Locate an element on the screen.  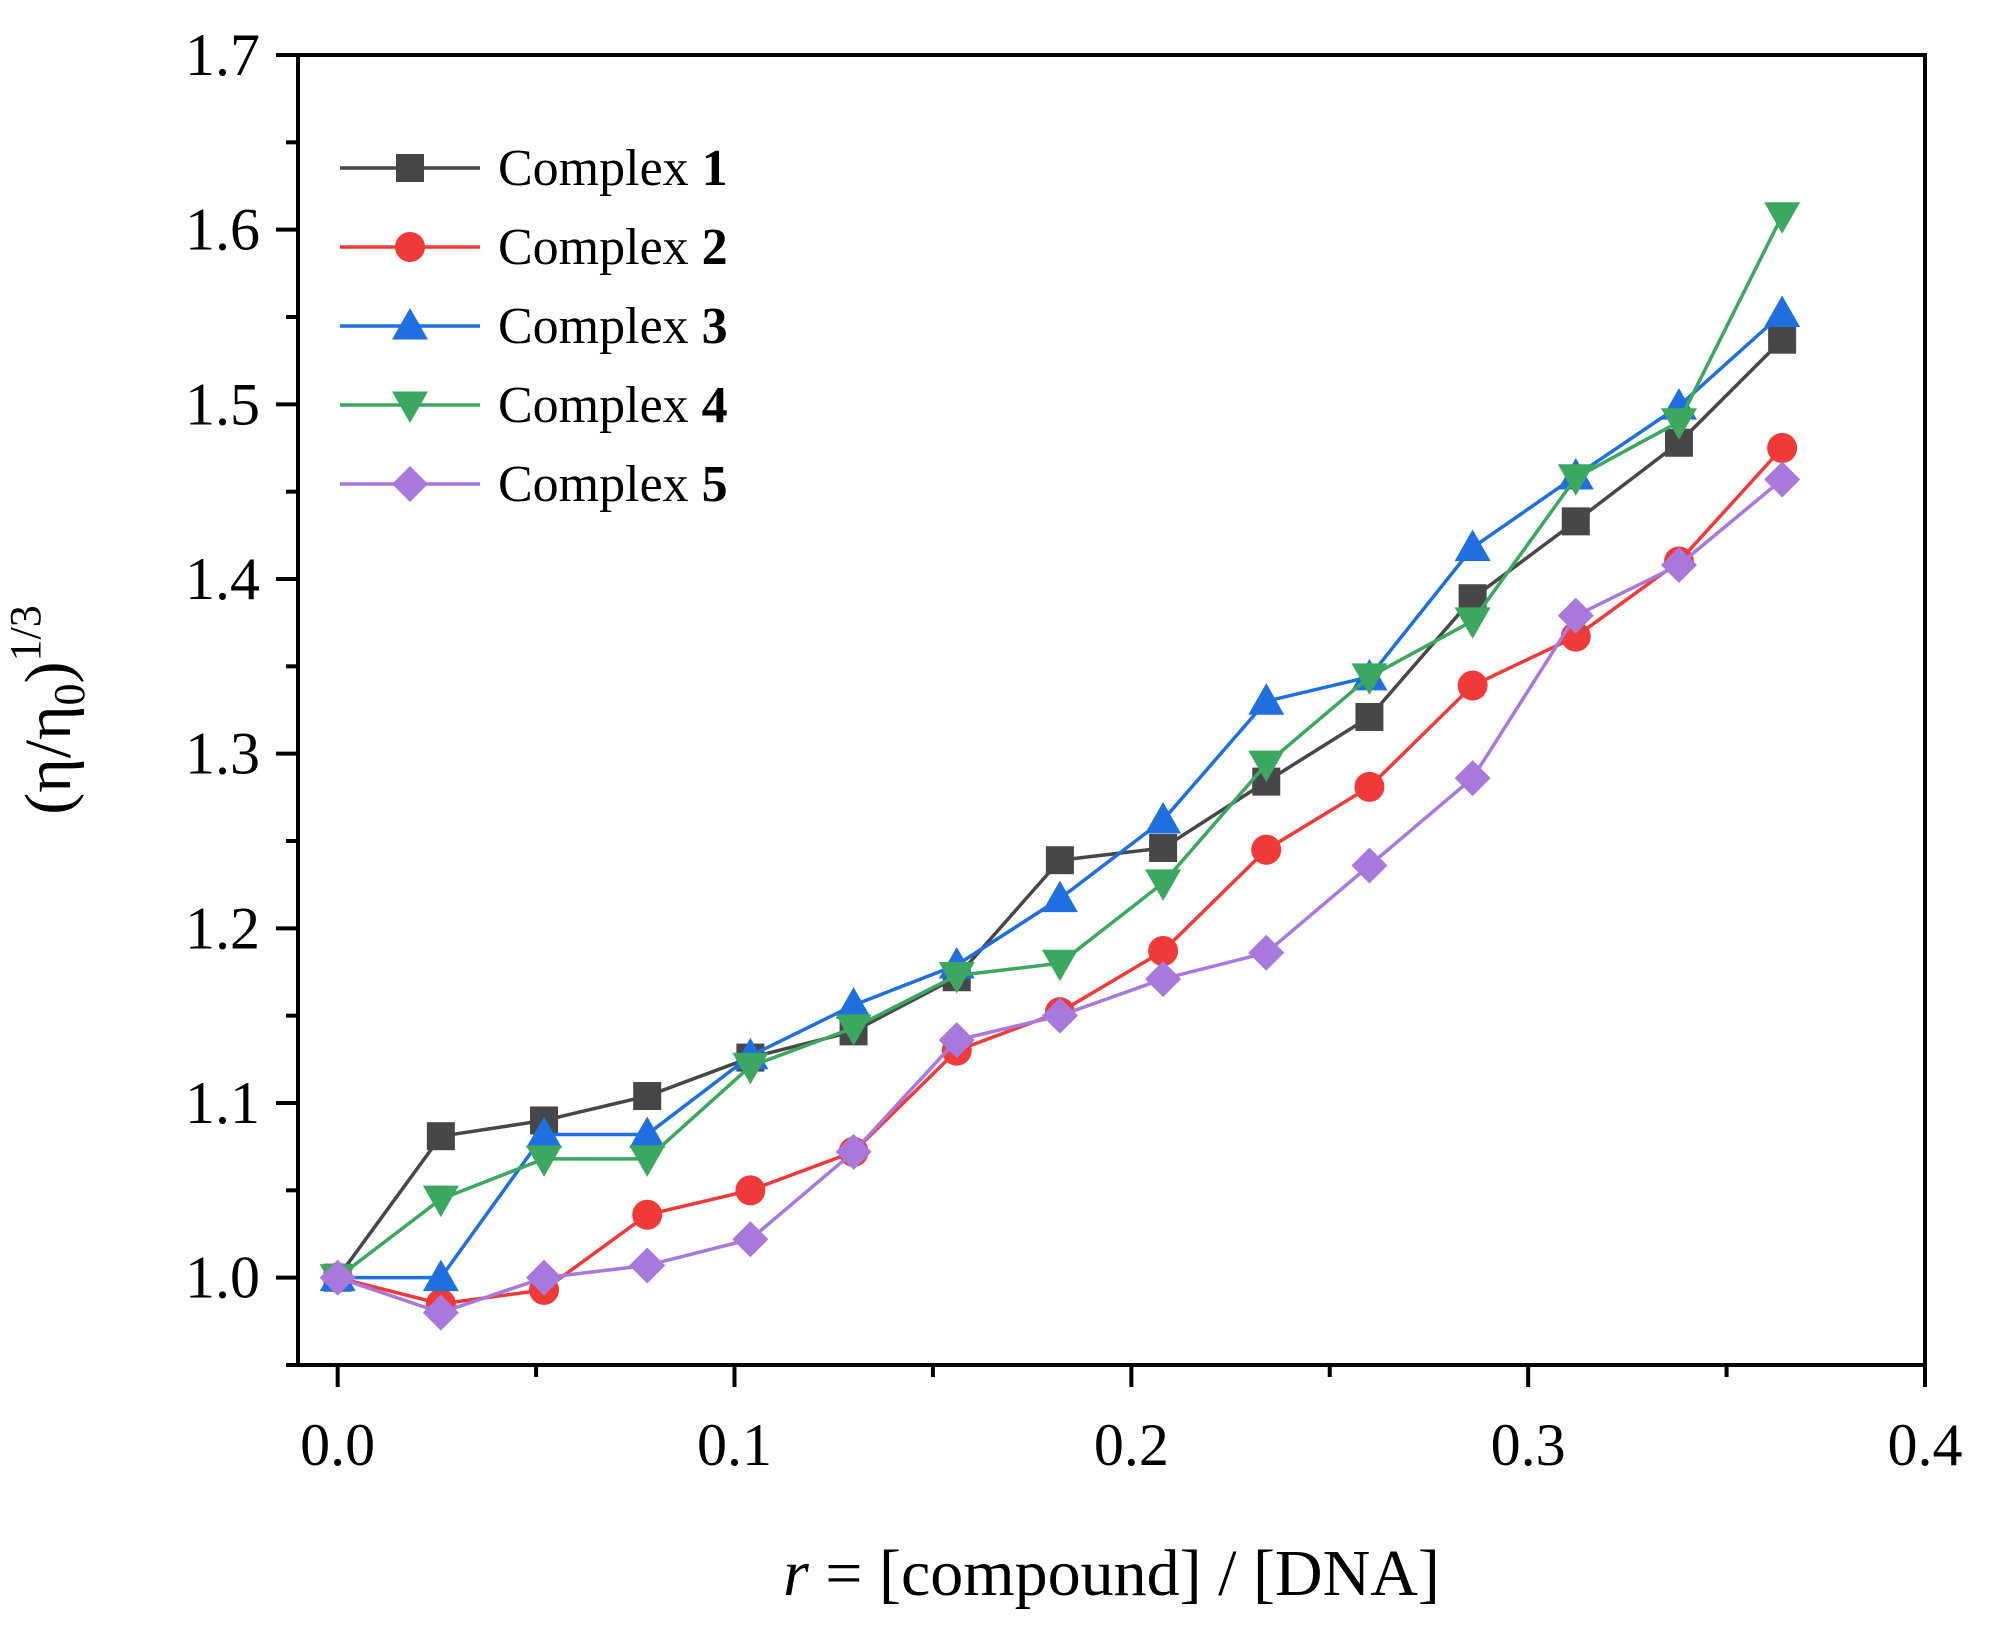
x-axis-title-var: r is located at coordinates (796, 1573).